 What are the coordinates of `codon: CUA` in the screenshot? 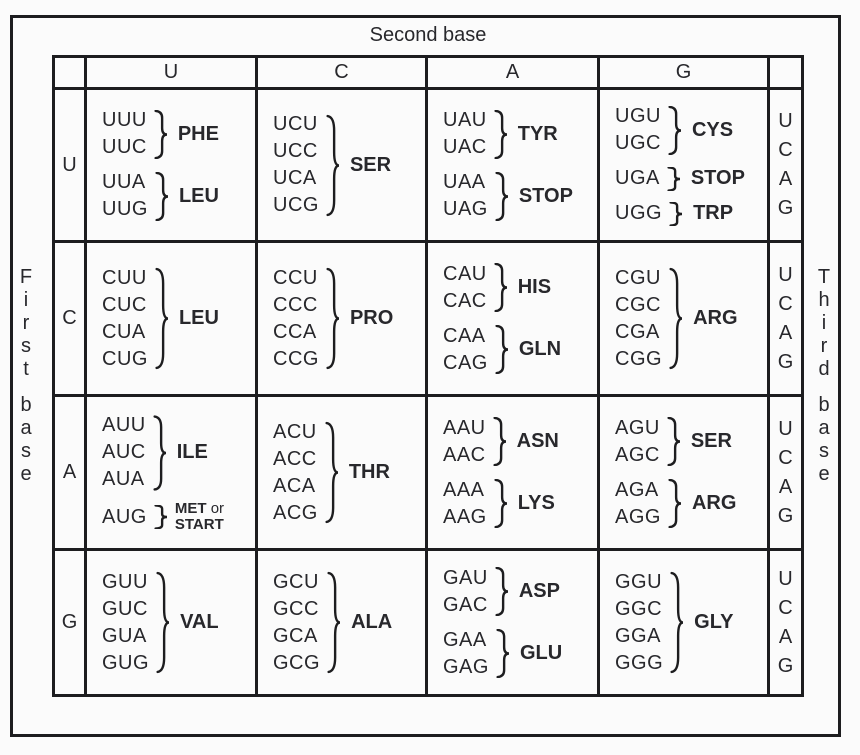 It's located at (124, 331).